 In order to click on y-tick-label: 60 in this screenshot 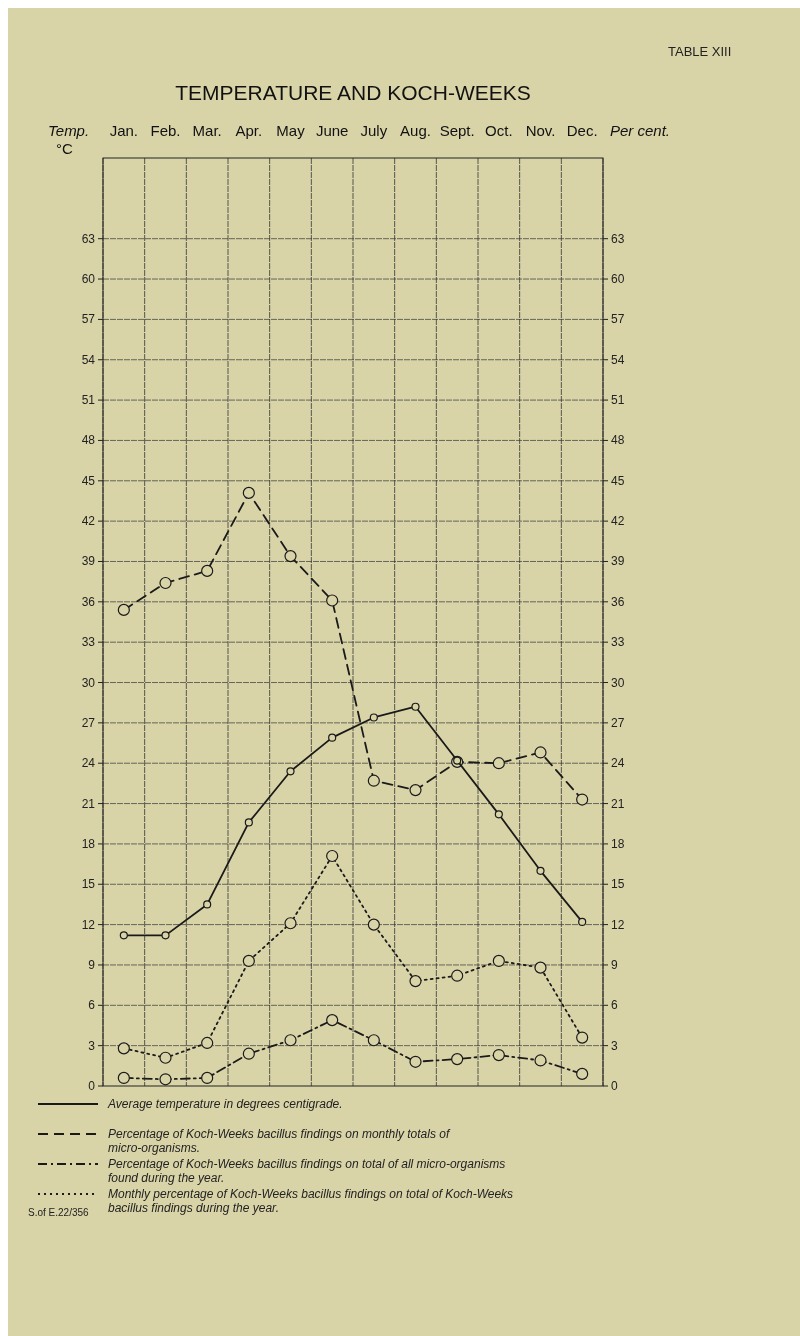, I will do `click(88, 279)`.